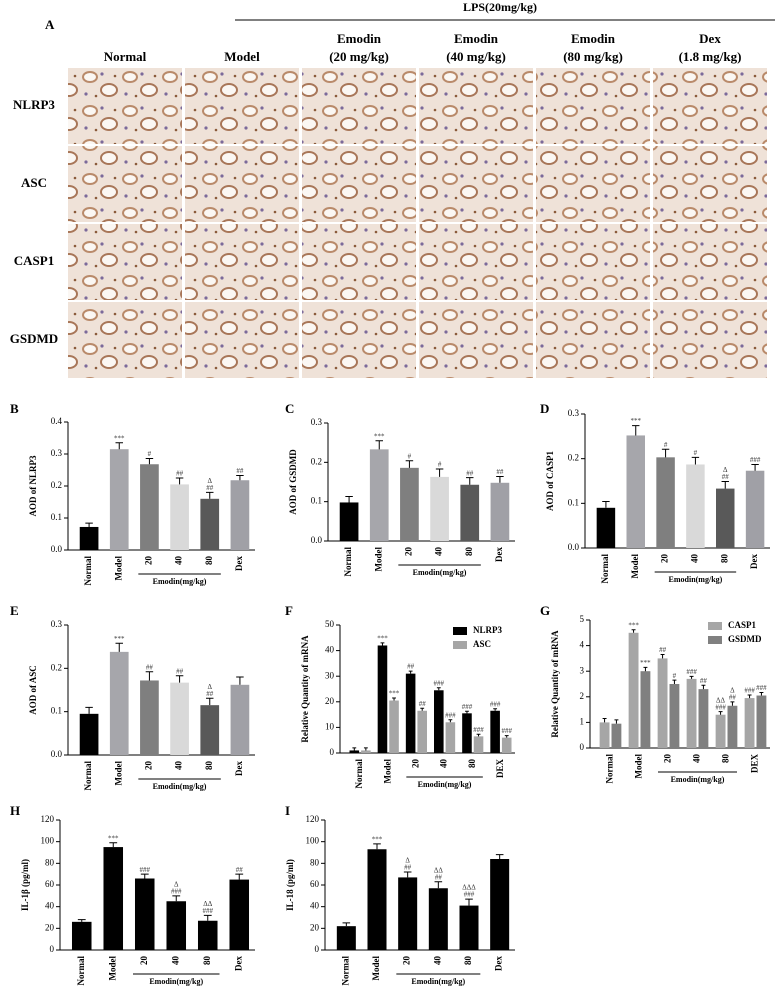  What do you see at coordinates (482, 644) in the screenshot?
I see `legend-label: ASC` at bounding box center [482, 644].